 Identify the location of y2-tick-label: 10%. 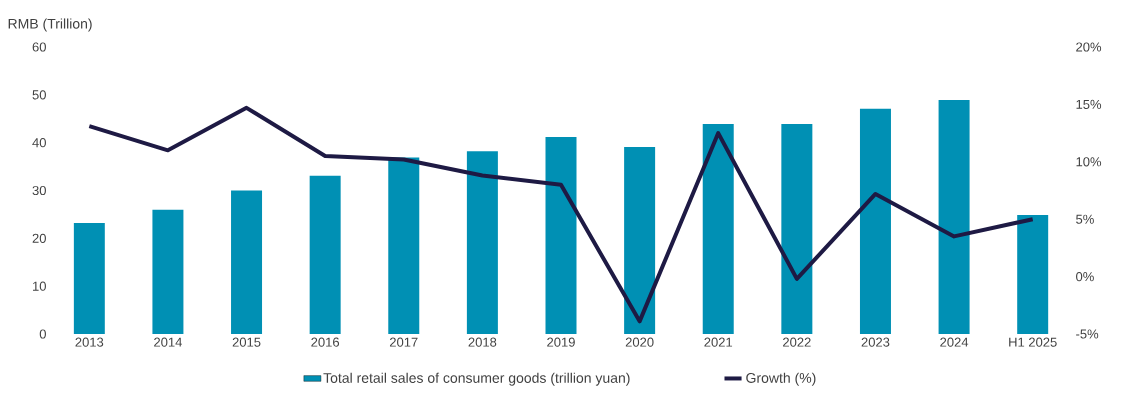
(1089, 162).